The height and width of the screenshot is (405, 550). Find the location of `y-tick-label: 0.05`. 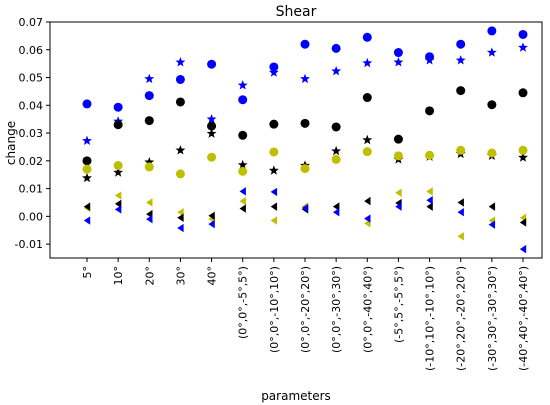

y-tick-label: 0.05 is located at coordinates (31, 78).